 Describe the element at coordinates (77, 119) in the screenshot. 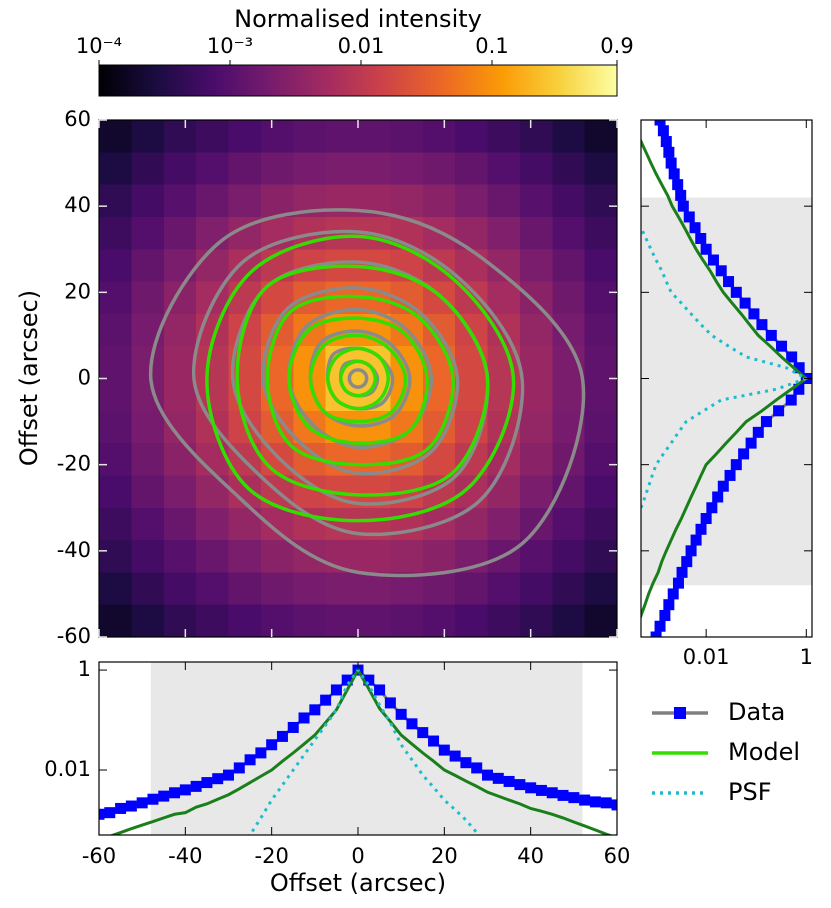

I see `y-tick-label: 60` at that location.